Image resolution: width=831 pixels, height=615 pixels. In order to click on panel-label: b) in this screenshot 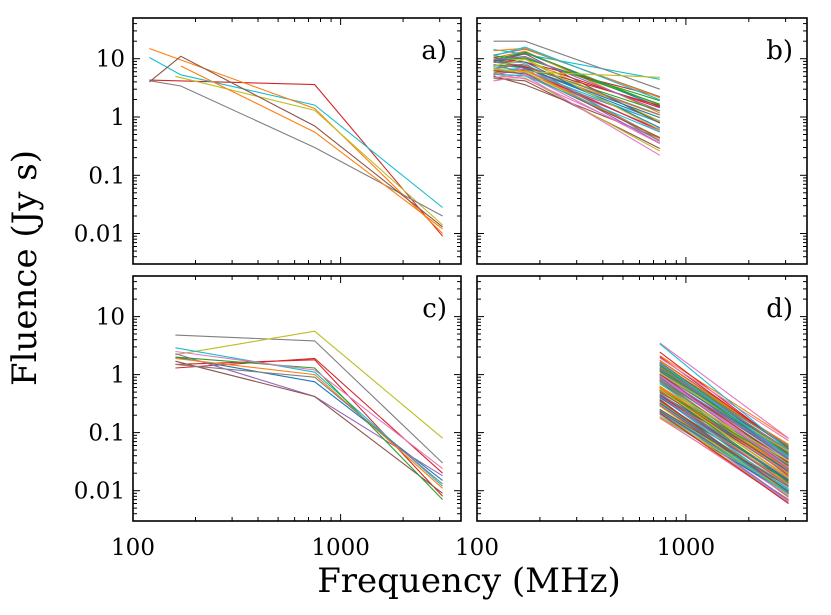, I will do `click(779, 51)`.